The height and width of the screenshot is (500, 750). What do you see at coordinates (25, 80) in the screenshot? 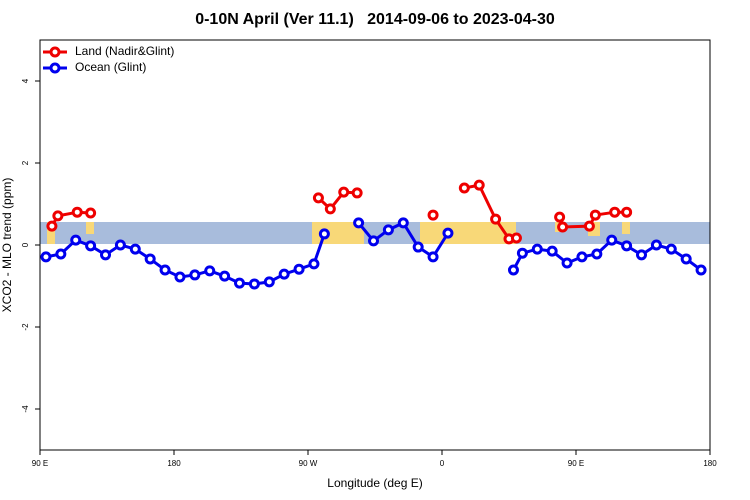
I see `y-tick-label: 4` at bounding box center [25, 80].